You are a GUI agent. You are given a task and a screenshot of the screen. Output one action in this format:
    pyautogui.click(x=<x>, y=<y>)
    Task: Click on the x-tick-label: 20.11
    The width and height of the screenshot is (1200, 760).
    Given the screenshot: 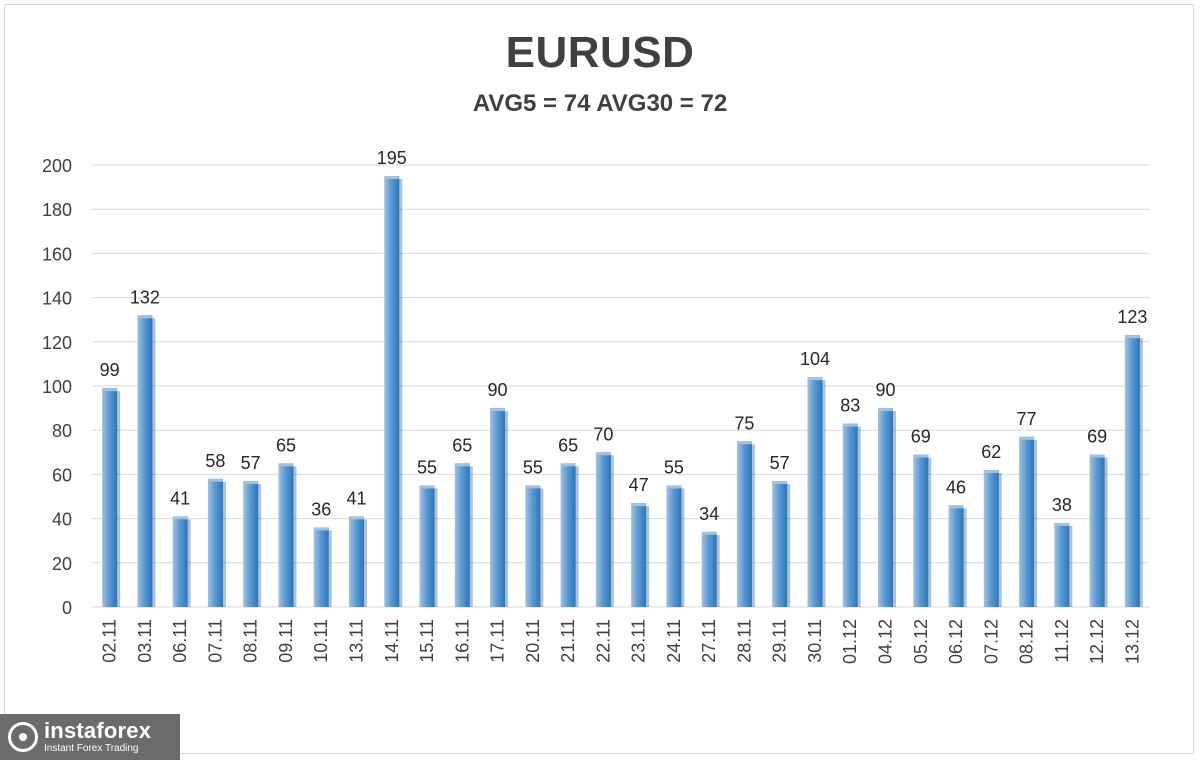 What is the action you would take?
    pyautogui.click(x=533, y=641)
    